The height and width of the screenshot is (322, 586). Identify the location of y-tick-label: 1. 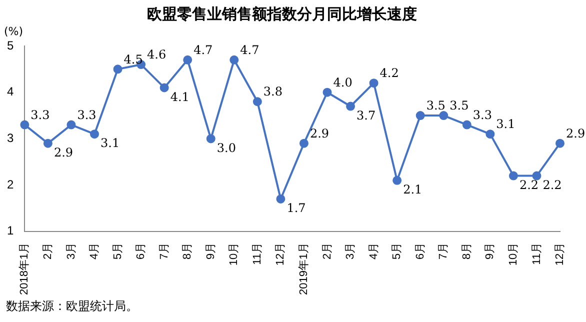
(10, 231).